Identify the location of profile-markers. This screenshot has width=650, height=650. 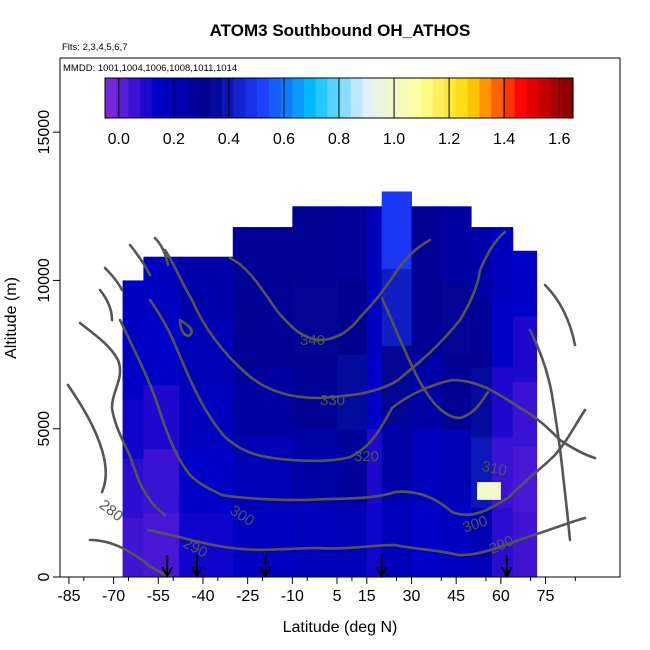
(337, 567).